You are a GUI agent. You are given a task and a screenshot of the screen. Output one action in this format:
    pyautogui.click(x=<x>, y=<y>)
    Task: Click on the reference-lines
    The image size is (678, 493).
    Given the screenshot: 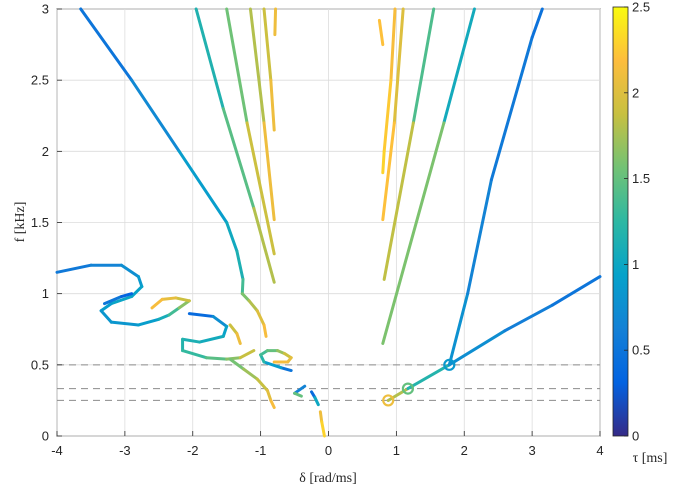 What is the action you would take?
    pyautogui.click(x=328, y=382)
    